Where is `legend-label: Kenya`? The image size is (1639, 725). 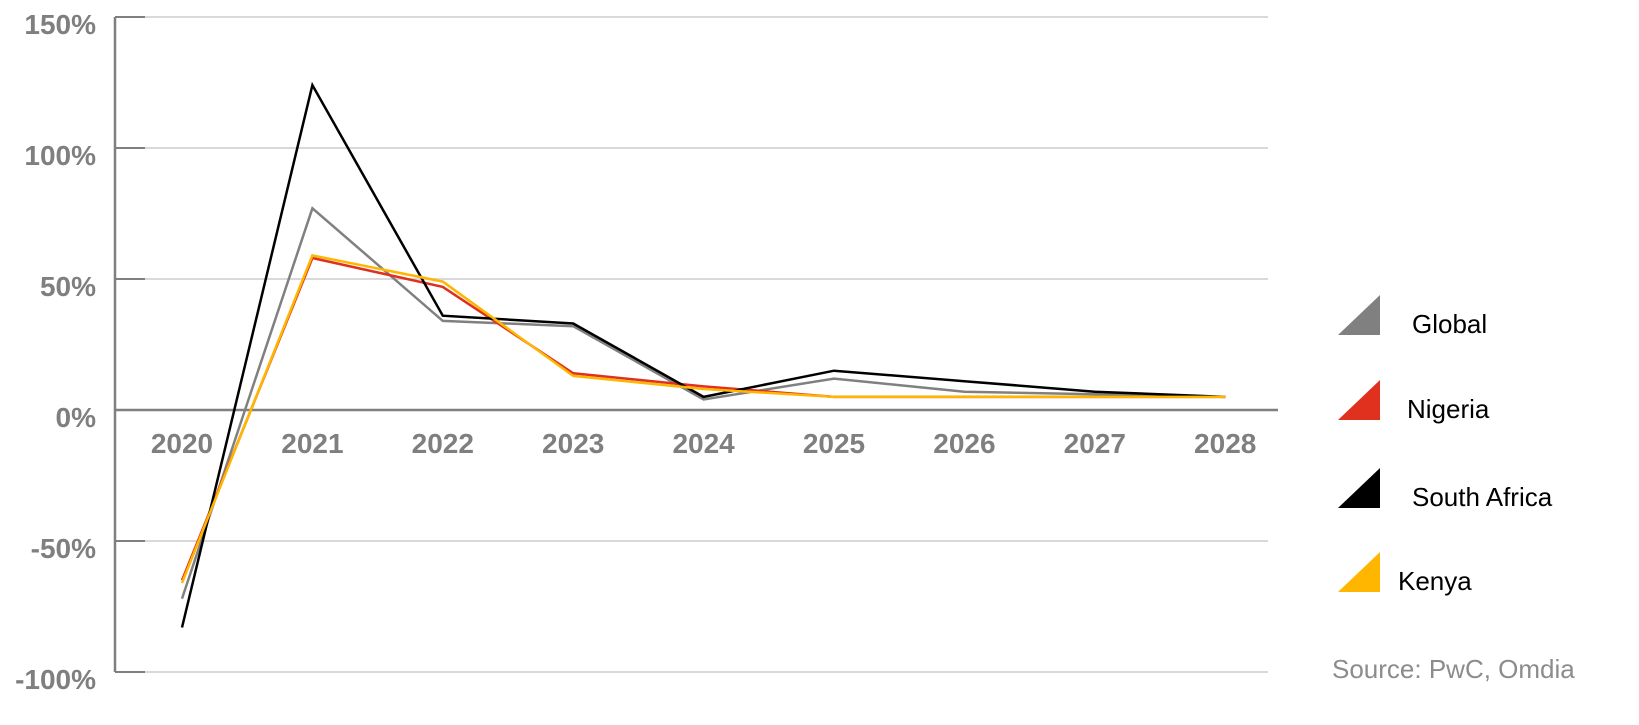
legend-label: Kenya is located at coordinates (1435, 581).